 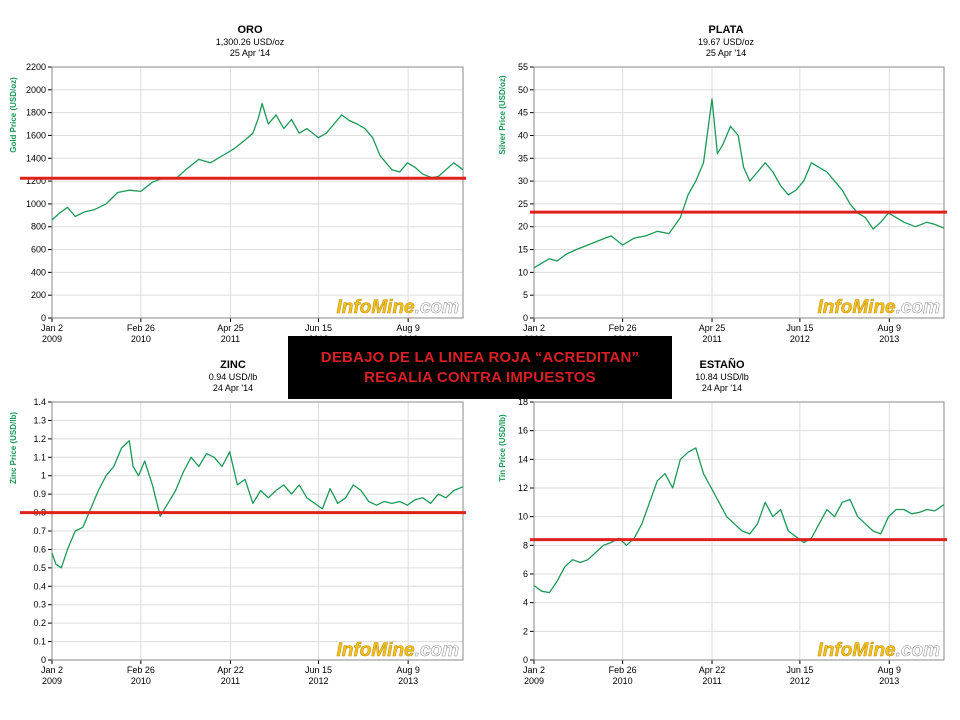 What do you see at coordinates (233, 365) in the screenshot?
I see `chart-title: ZINC` at bounding box center [233, 365].